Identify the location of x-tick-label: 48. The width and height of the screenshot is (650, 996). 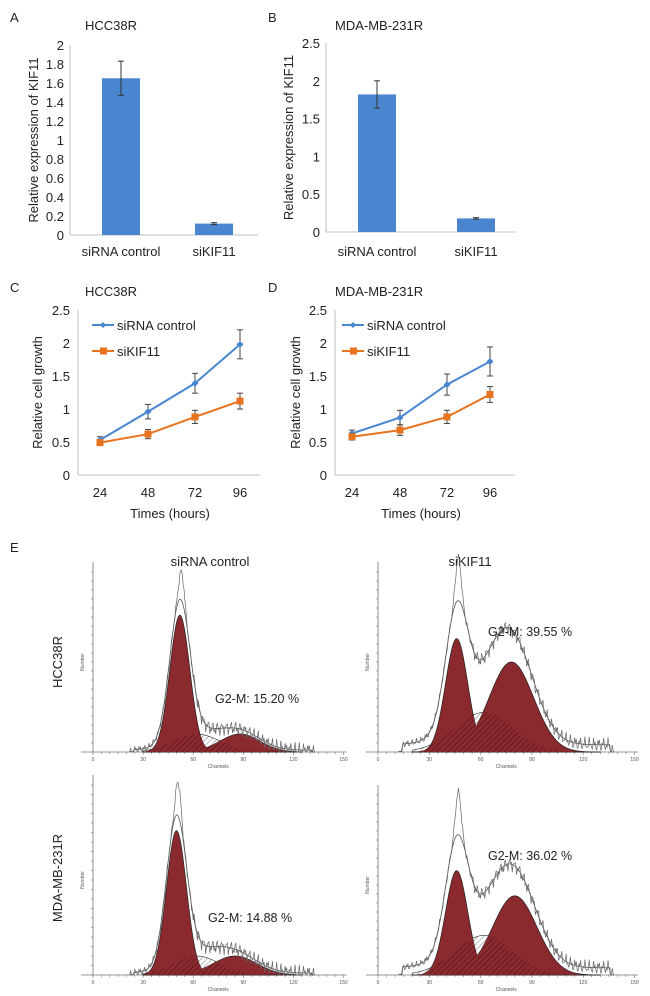
(400, 492).